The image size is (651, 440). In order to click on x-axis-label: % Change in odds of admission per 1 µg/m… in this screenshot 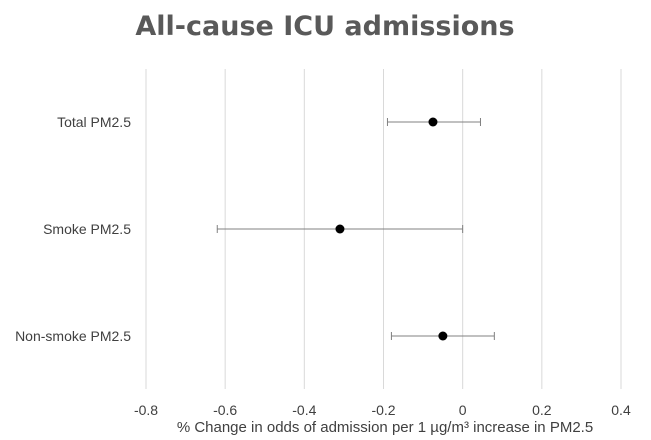, I will do `click(385, 427)`.